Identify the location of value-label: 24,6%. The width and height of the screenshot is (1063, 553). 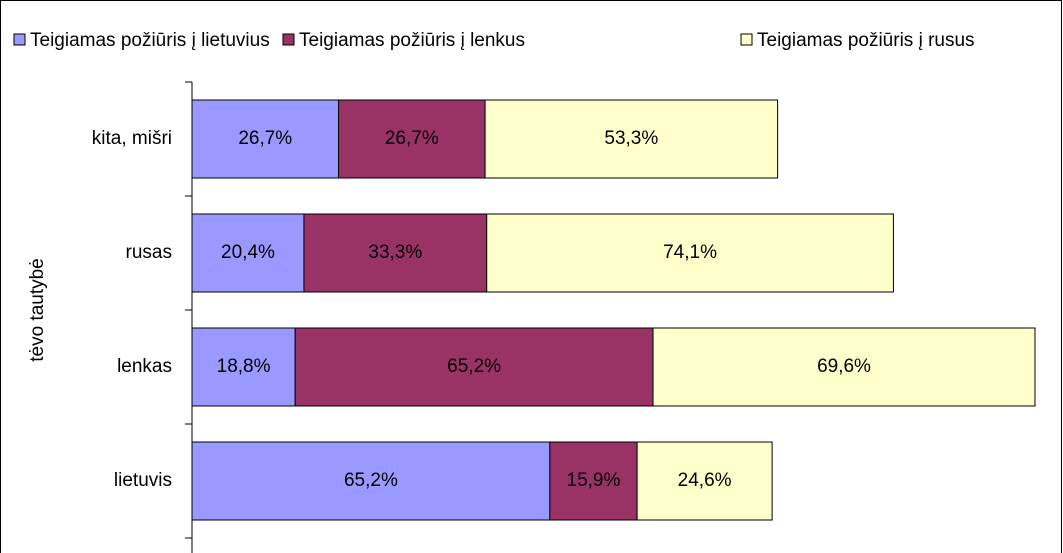
(705, 480).